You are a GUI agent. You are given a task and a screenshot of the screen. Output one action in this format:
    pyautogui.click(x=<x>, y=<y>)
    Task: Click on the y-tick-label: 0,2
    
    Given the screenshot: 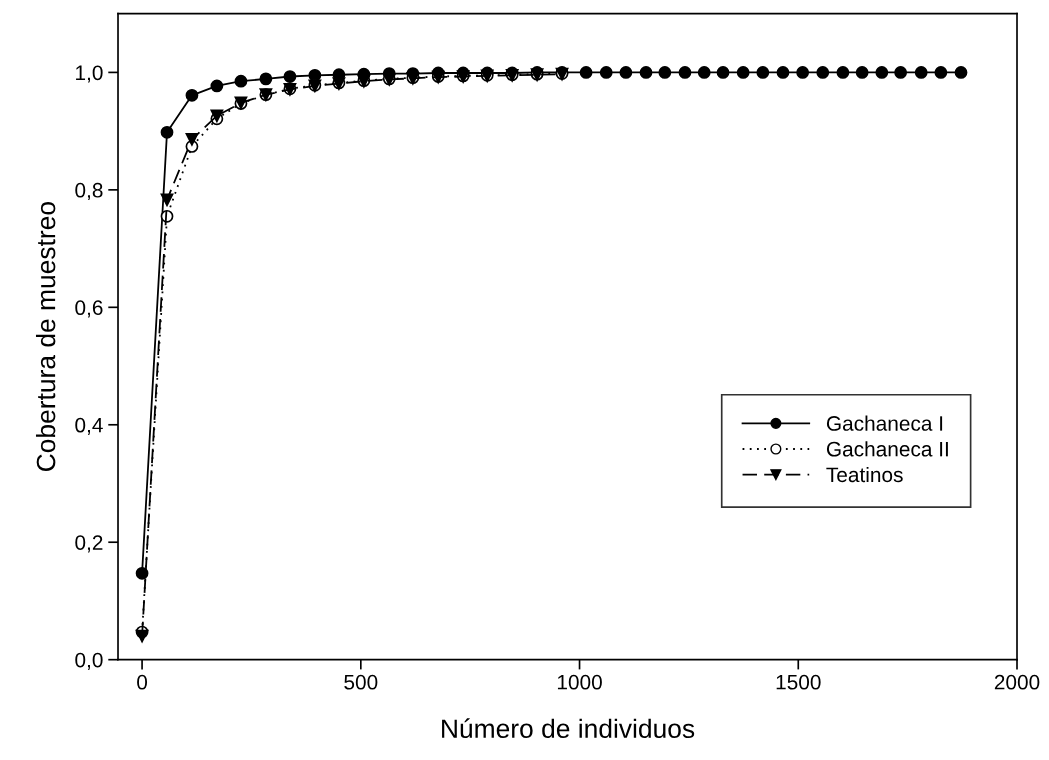 What is the action you would take?
    pyautogui.click(x=89, y=544)
    